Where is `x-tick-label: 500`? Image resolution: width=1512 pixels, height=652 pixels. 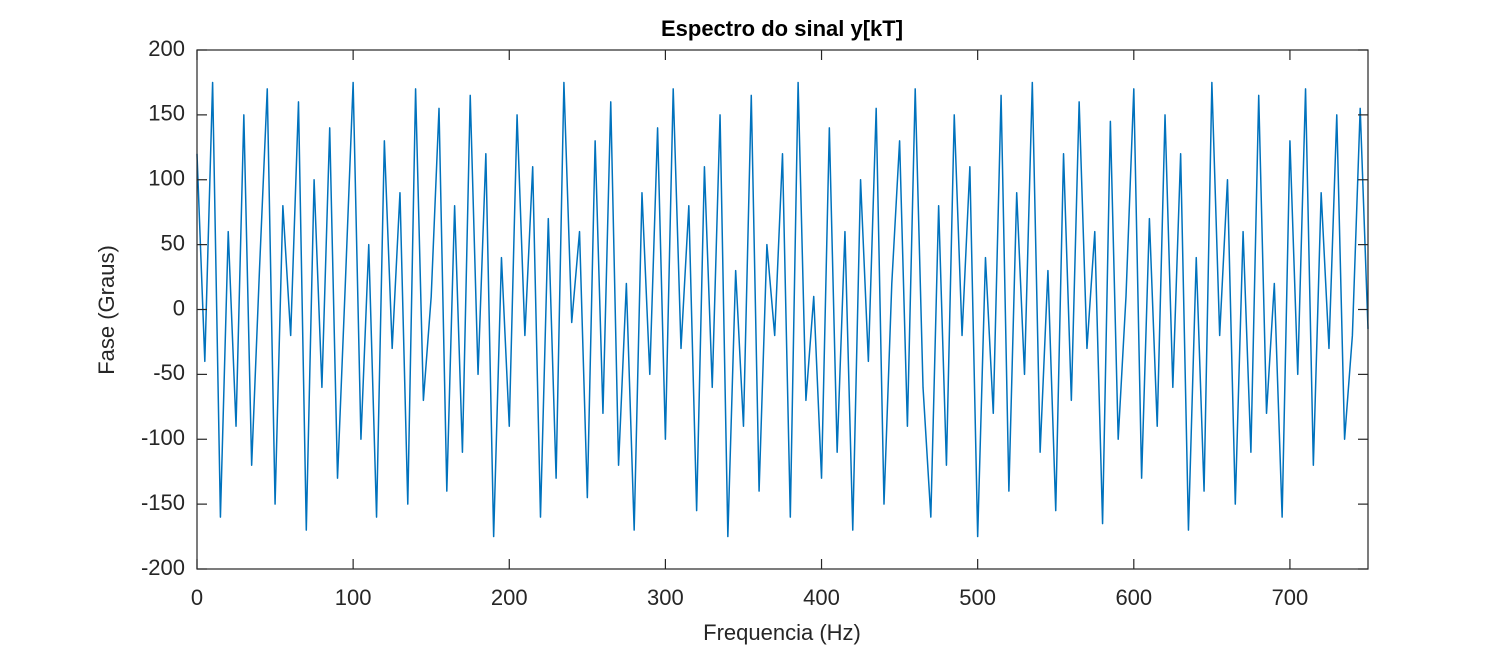
x-tick-label: 500 is located at coordinates (977, 597).